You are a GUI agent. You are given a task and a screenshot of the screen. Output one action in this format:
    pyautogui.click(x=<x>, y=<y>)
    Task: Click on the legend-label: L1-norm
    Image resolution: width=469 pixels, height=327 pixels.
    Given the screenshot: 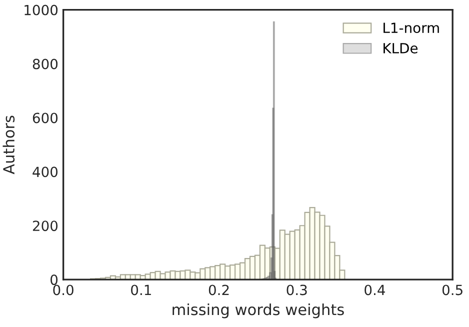 What is the action you would take?
    pyautogui.click(x=411, y=28)
    